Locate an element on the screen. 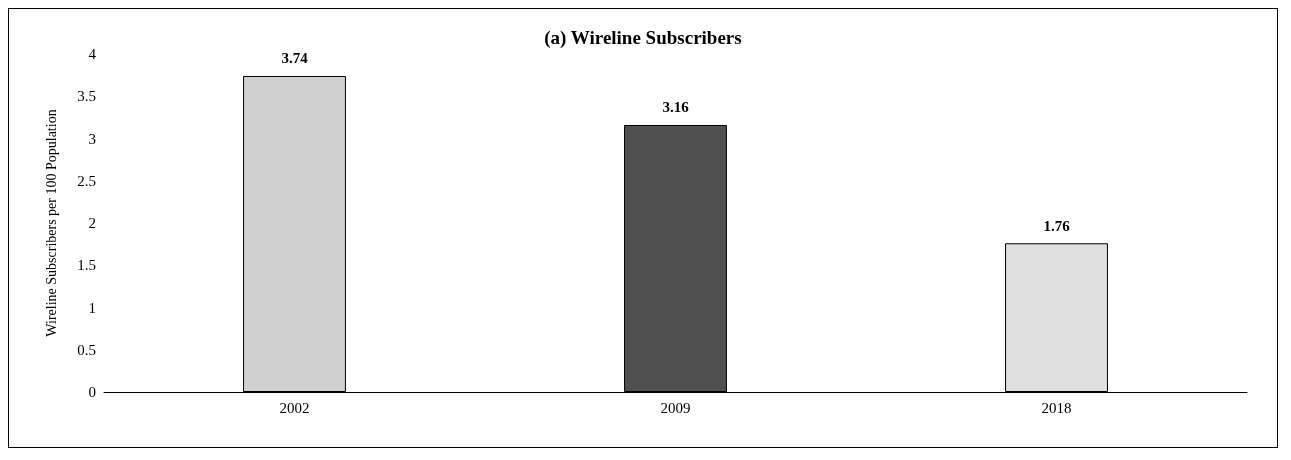 This screenshot has height=460, width=1291. y-tick-label: 3 is located at coordinates (92, 138).